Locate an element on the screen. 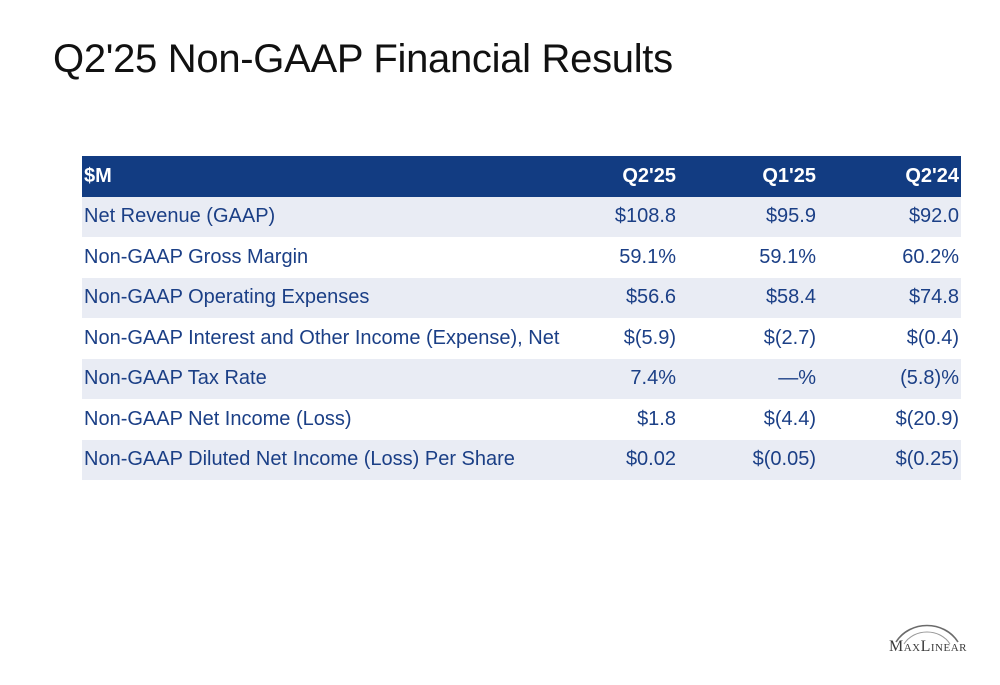 Image resolution: width=1000 pixels, height=685 pixels. logo-wordmark: MaxLinear is located at coordinates (928, 646).